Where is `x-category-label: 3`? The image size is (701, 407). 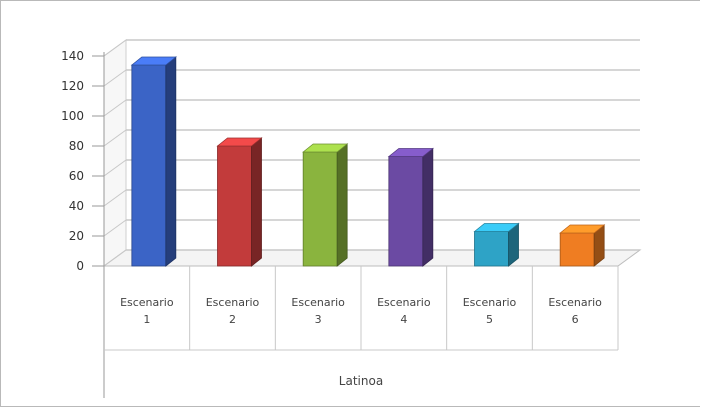 x-category-label: 3 is located at coordinates (318, 319).